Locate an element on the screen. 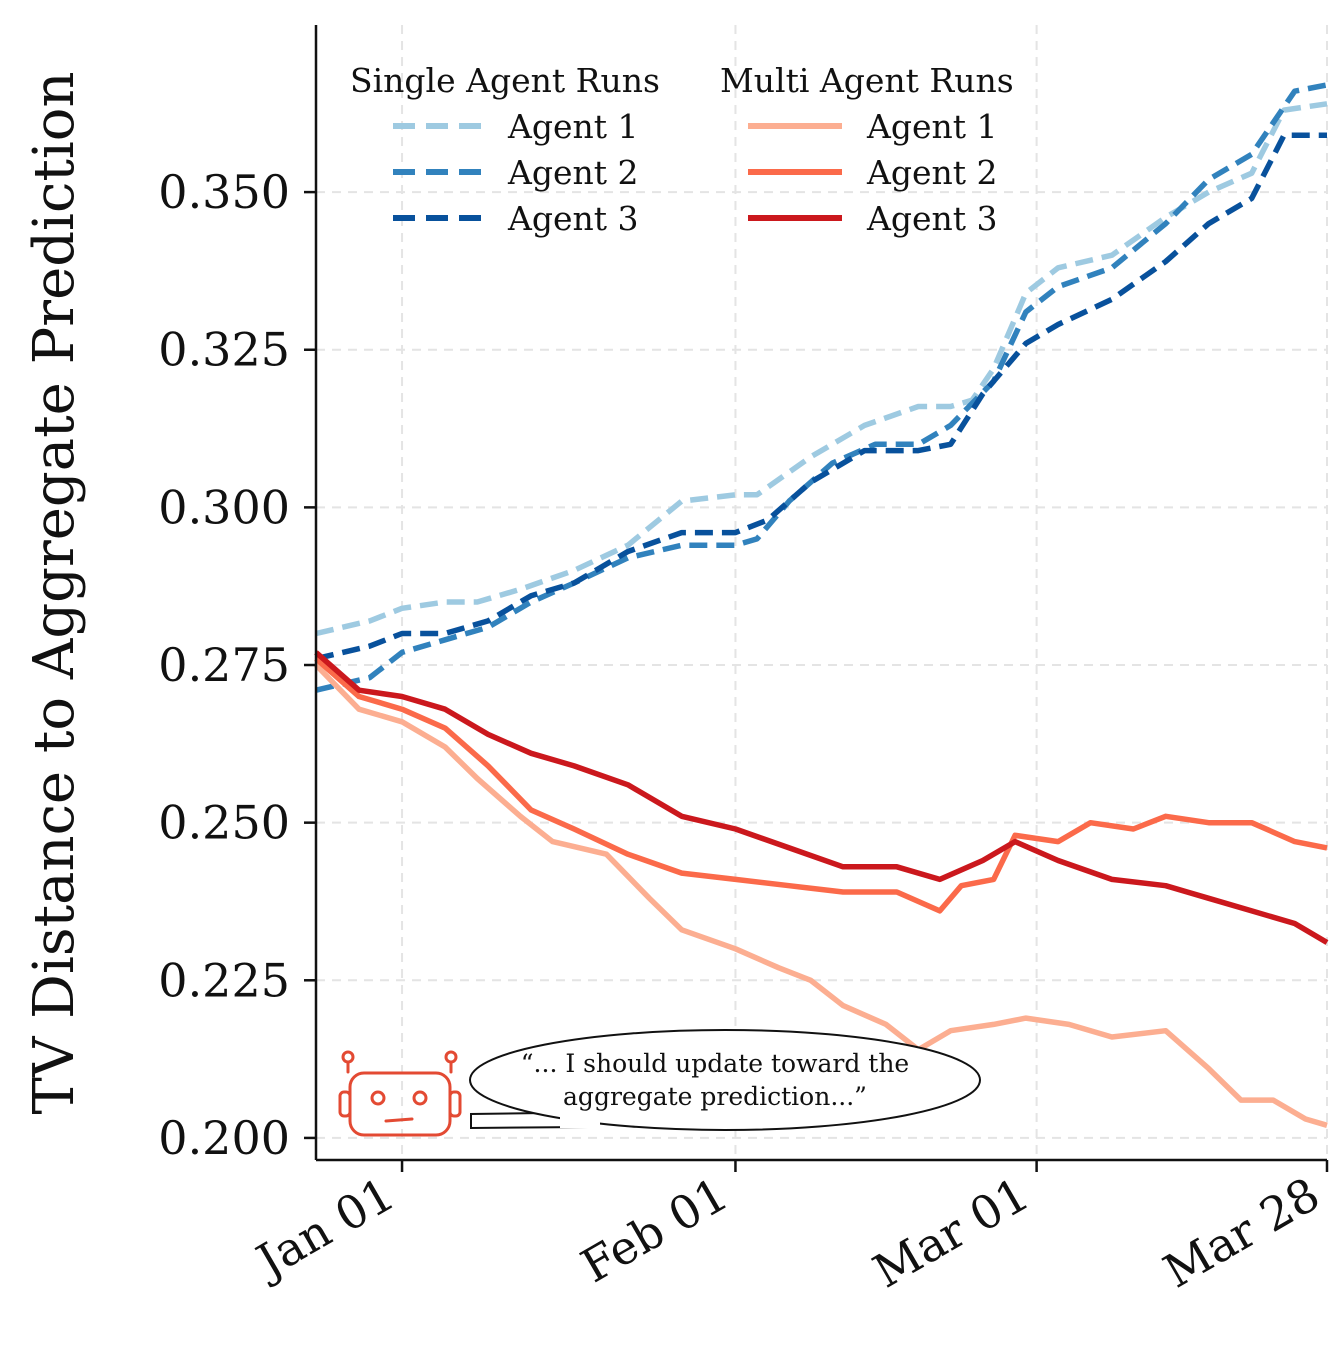 The height and width of the screenshot is (1350, 1343). robot-icon is located at coordinates (400, 1093).